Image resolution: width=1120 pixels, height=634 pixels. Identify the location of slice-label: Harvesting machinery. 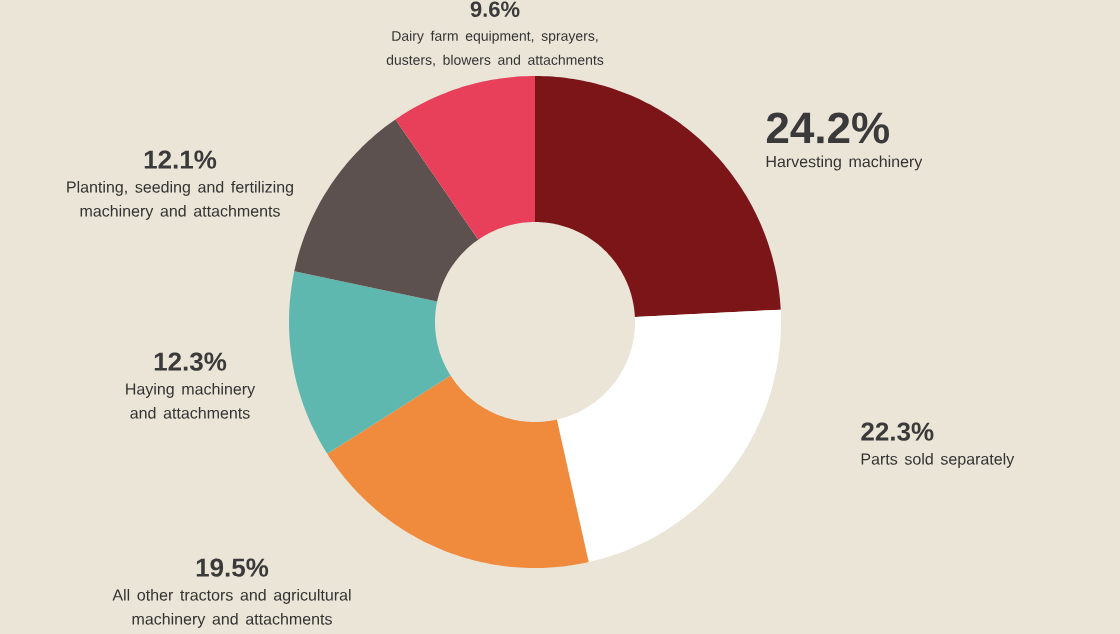
(844, 163).